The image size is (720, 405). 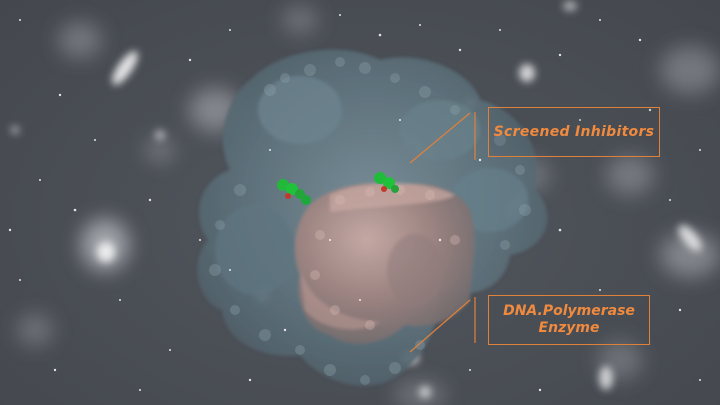 What do you see at coordinates (386, 182) in the screenshot?
I see `inhibitor-molecule-right` at bounding box center [386, 182].